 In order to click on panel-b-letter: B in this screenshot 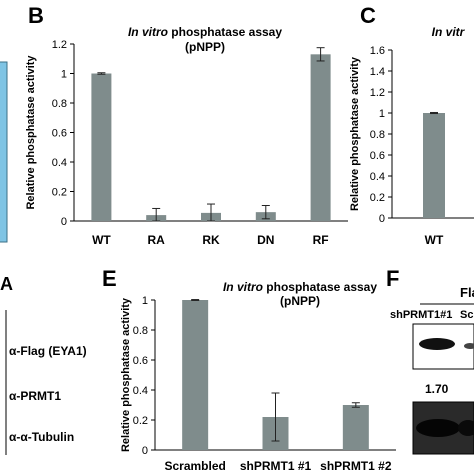, I will do `click(36, 15)`.